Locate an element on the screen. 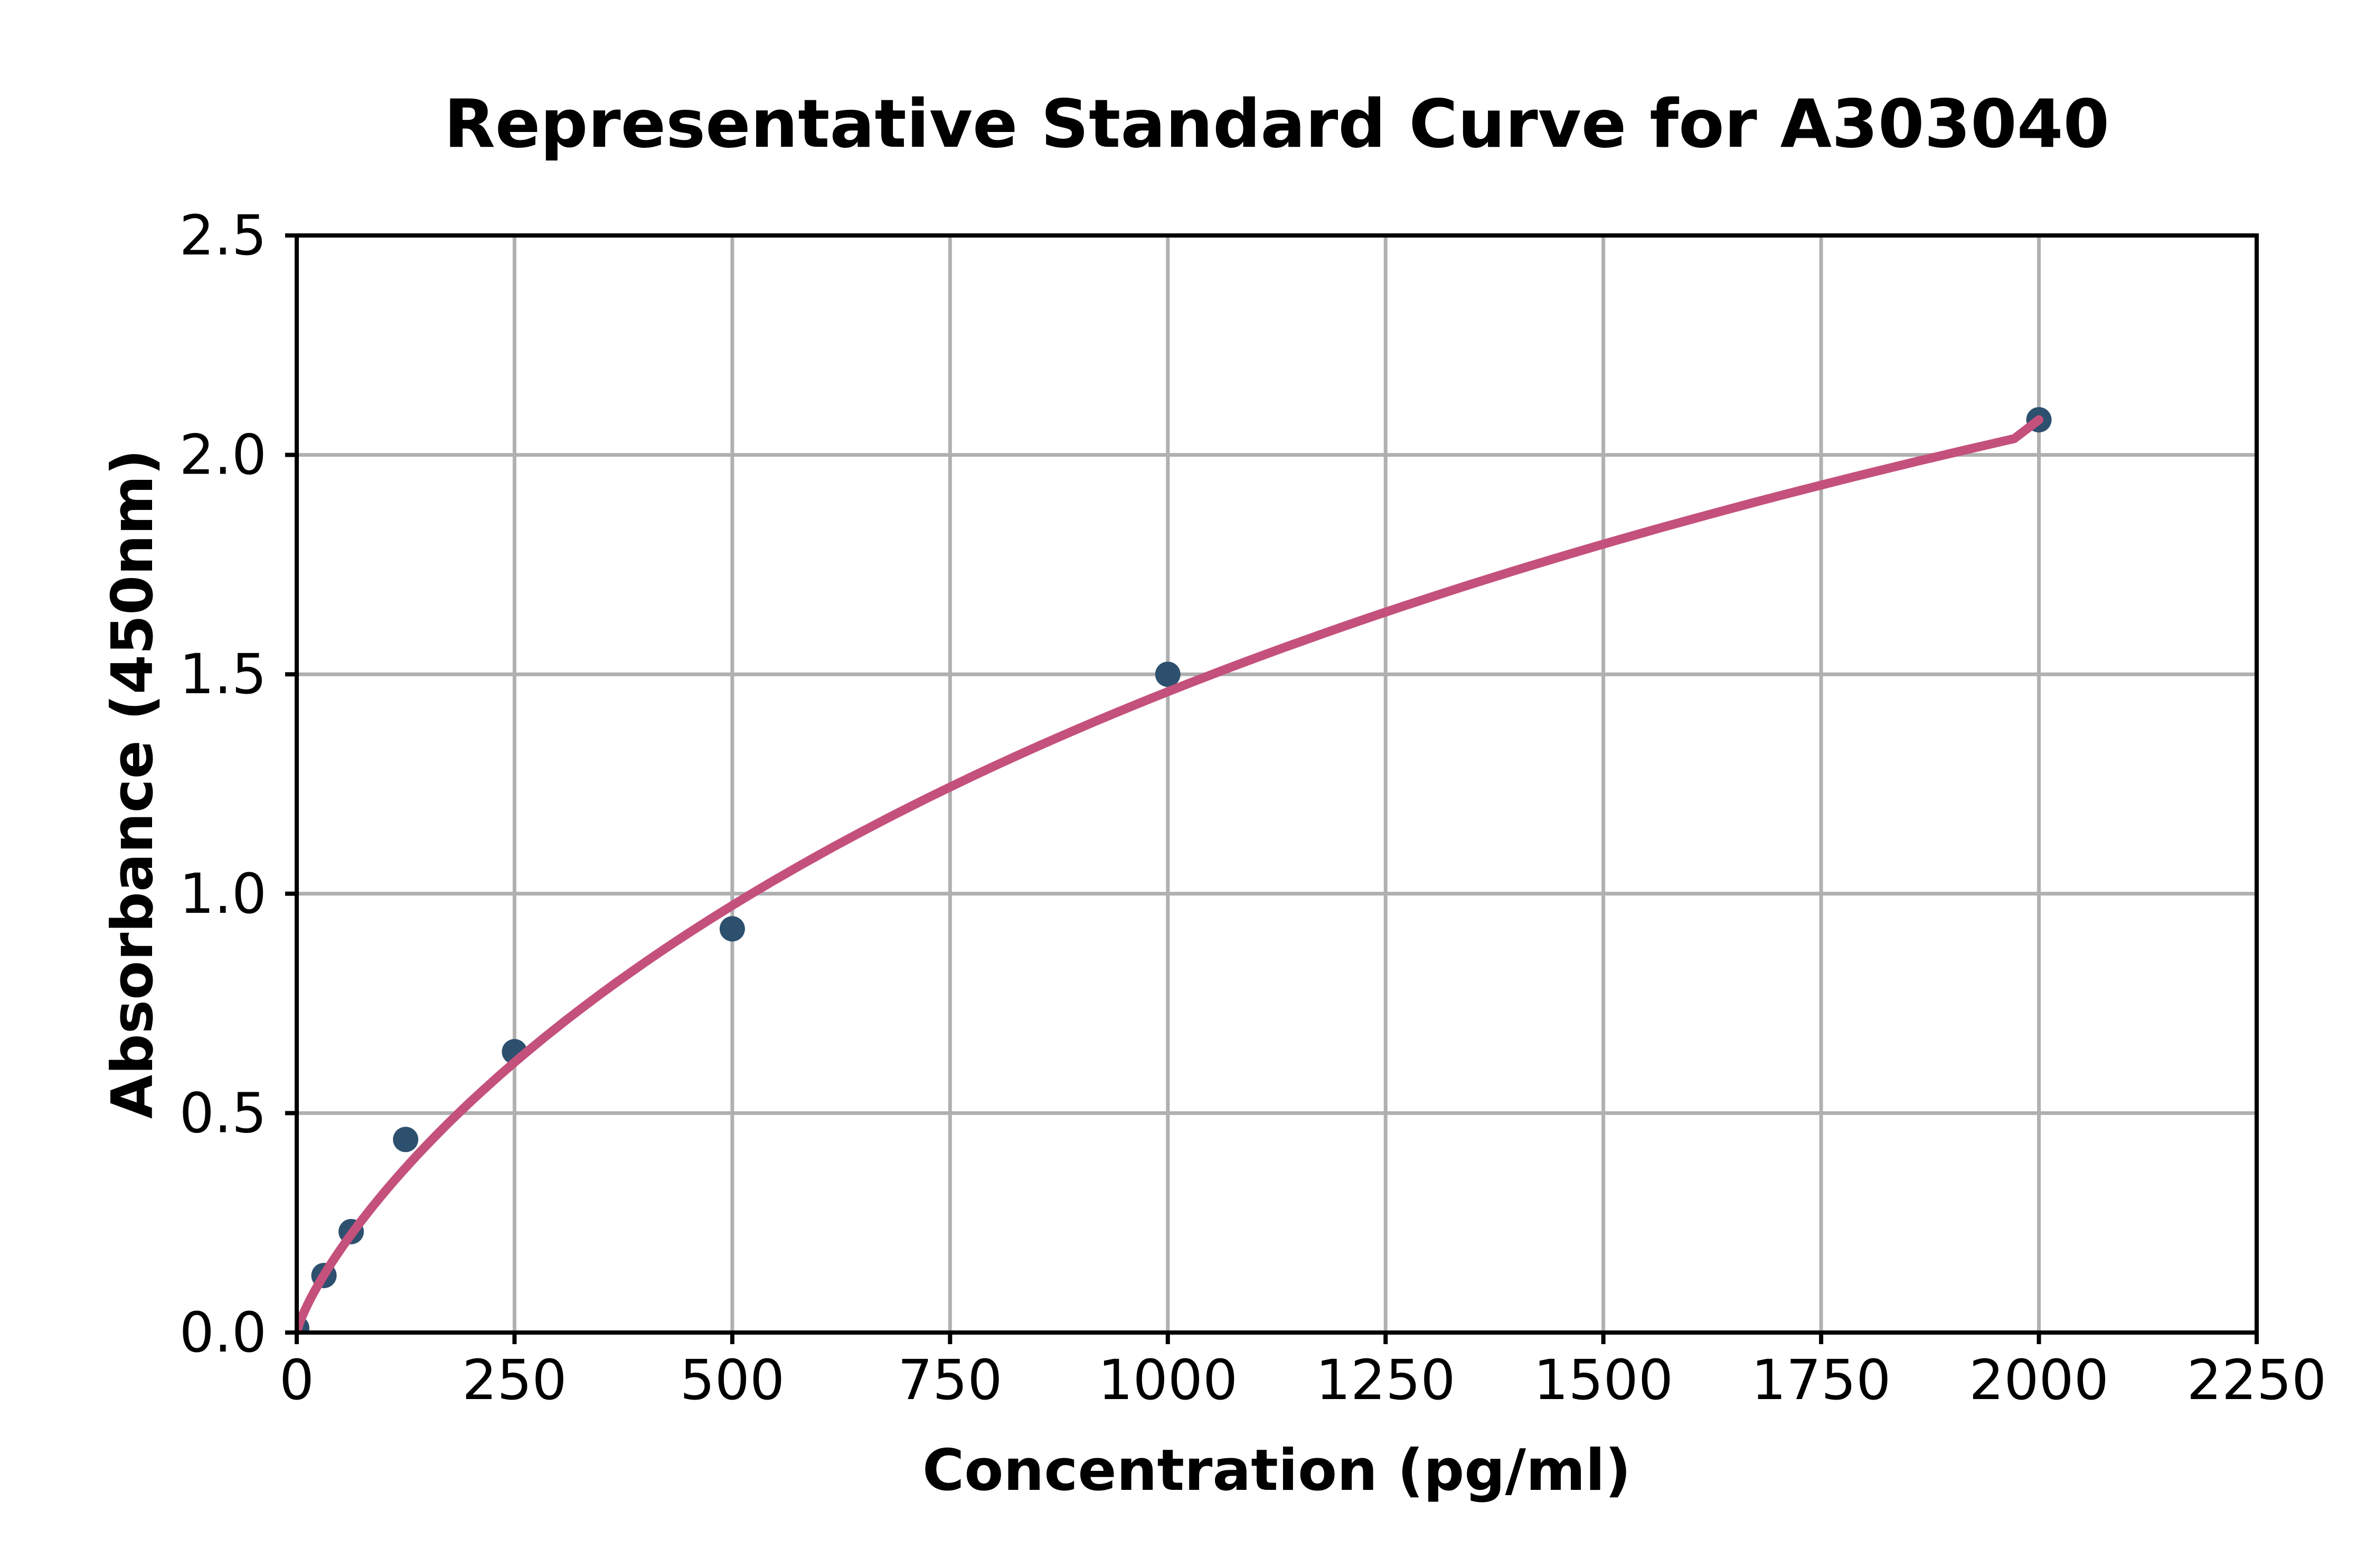 Image resolution: width=2376 pixels, height=1568 pixels. y-tick-label-1.5: 1.5 is located at coordinates (224, 674).